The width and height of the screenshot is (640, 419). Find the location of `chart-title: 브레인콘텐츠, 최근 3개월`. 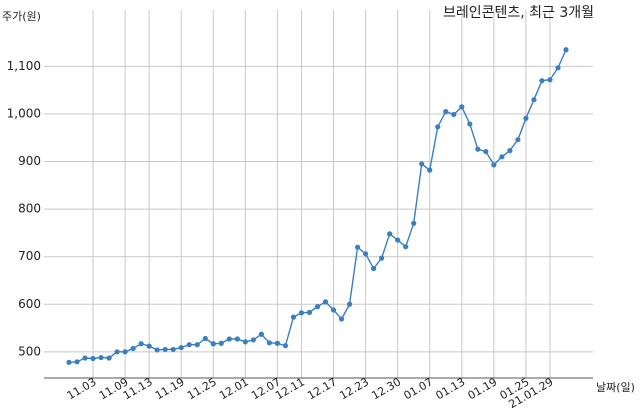

chart-title: 브레인콘텐츠, 최근 3개월 is located at coordinates (518, 13).